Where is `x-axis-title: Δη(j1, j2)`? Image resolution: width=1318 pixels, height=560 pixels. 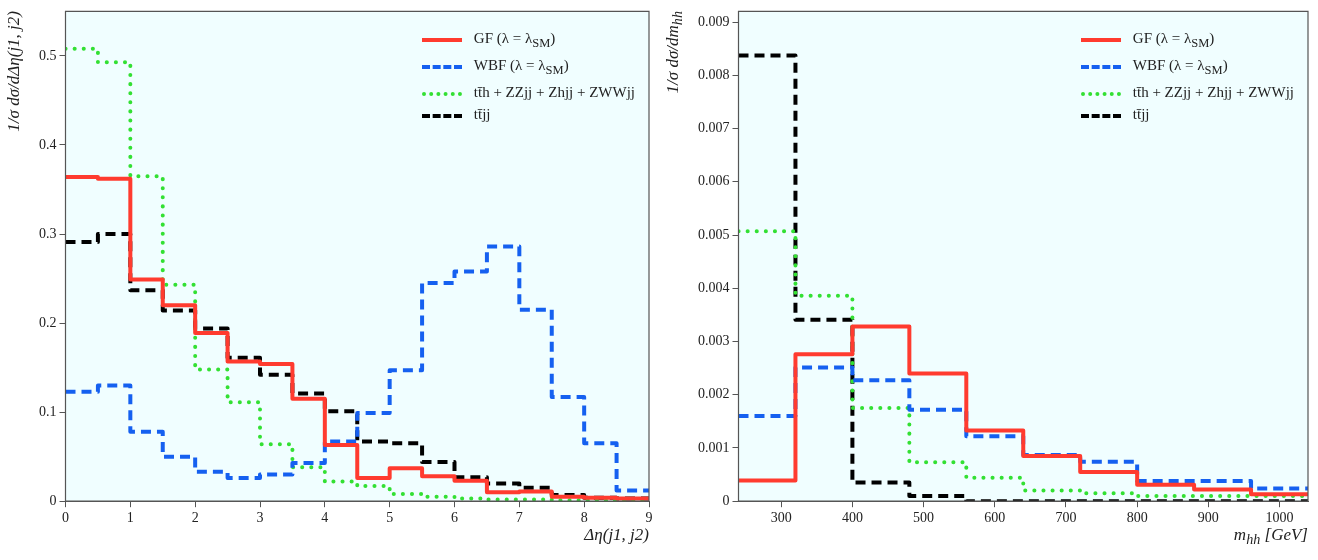
x-axis-title: Δη(j1, j2) is located at coordinates (616, 535).